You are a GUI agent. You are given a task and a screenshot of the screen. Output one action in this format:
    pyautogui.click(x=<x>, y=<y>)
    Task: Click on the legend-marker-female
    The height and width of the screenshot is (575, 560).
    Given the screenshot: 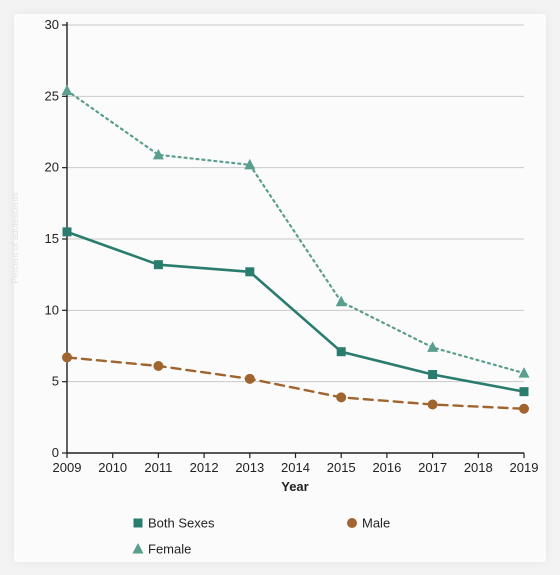 What is the action you would take?
    pyautogui.click(x=138, y=548)
    